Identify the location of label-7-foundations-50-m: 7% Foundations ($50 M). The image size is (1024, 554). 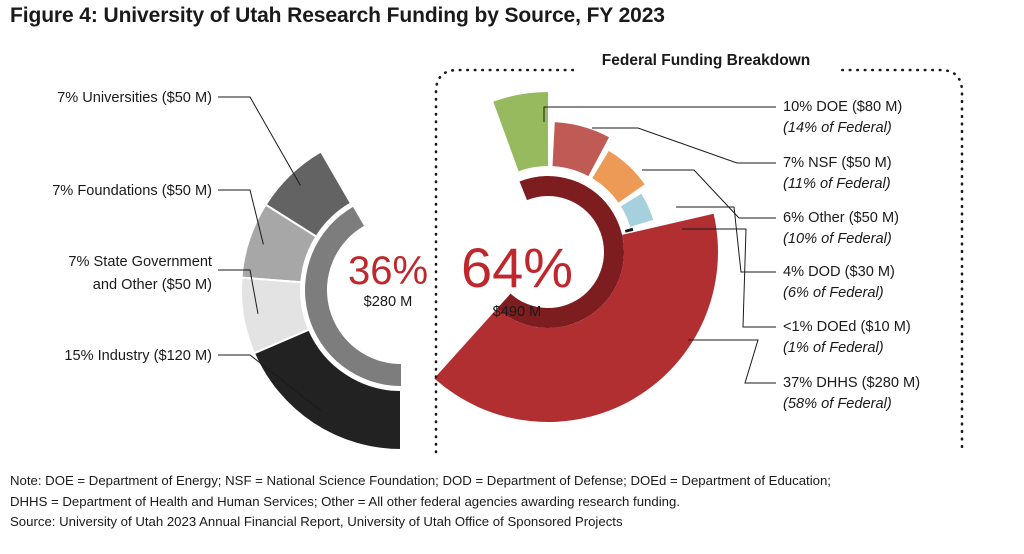
(132, 191).